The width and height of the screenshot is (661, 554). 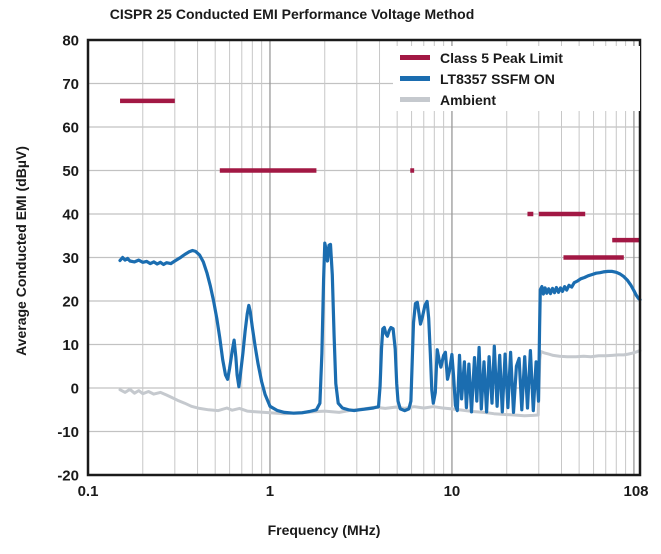 I want to click on x-tick-label-10: 10, so click(x=452, y=491).